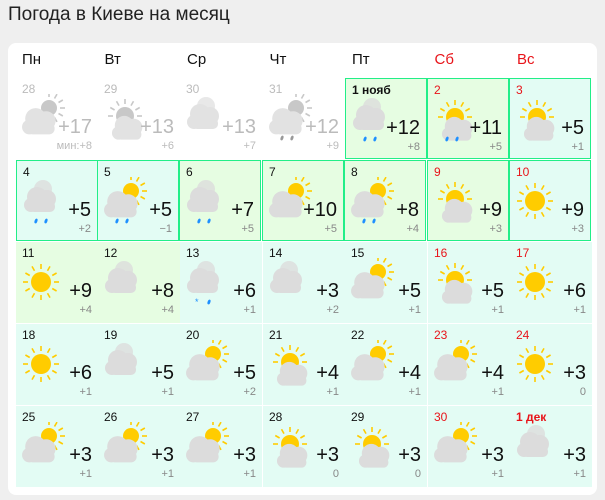  What do you see at coordinates (369, 120) in the screenshot?
I see `cloud-rain-icon` at bounding box center [369, 120].